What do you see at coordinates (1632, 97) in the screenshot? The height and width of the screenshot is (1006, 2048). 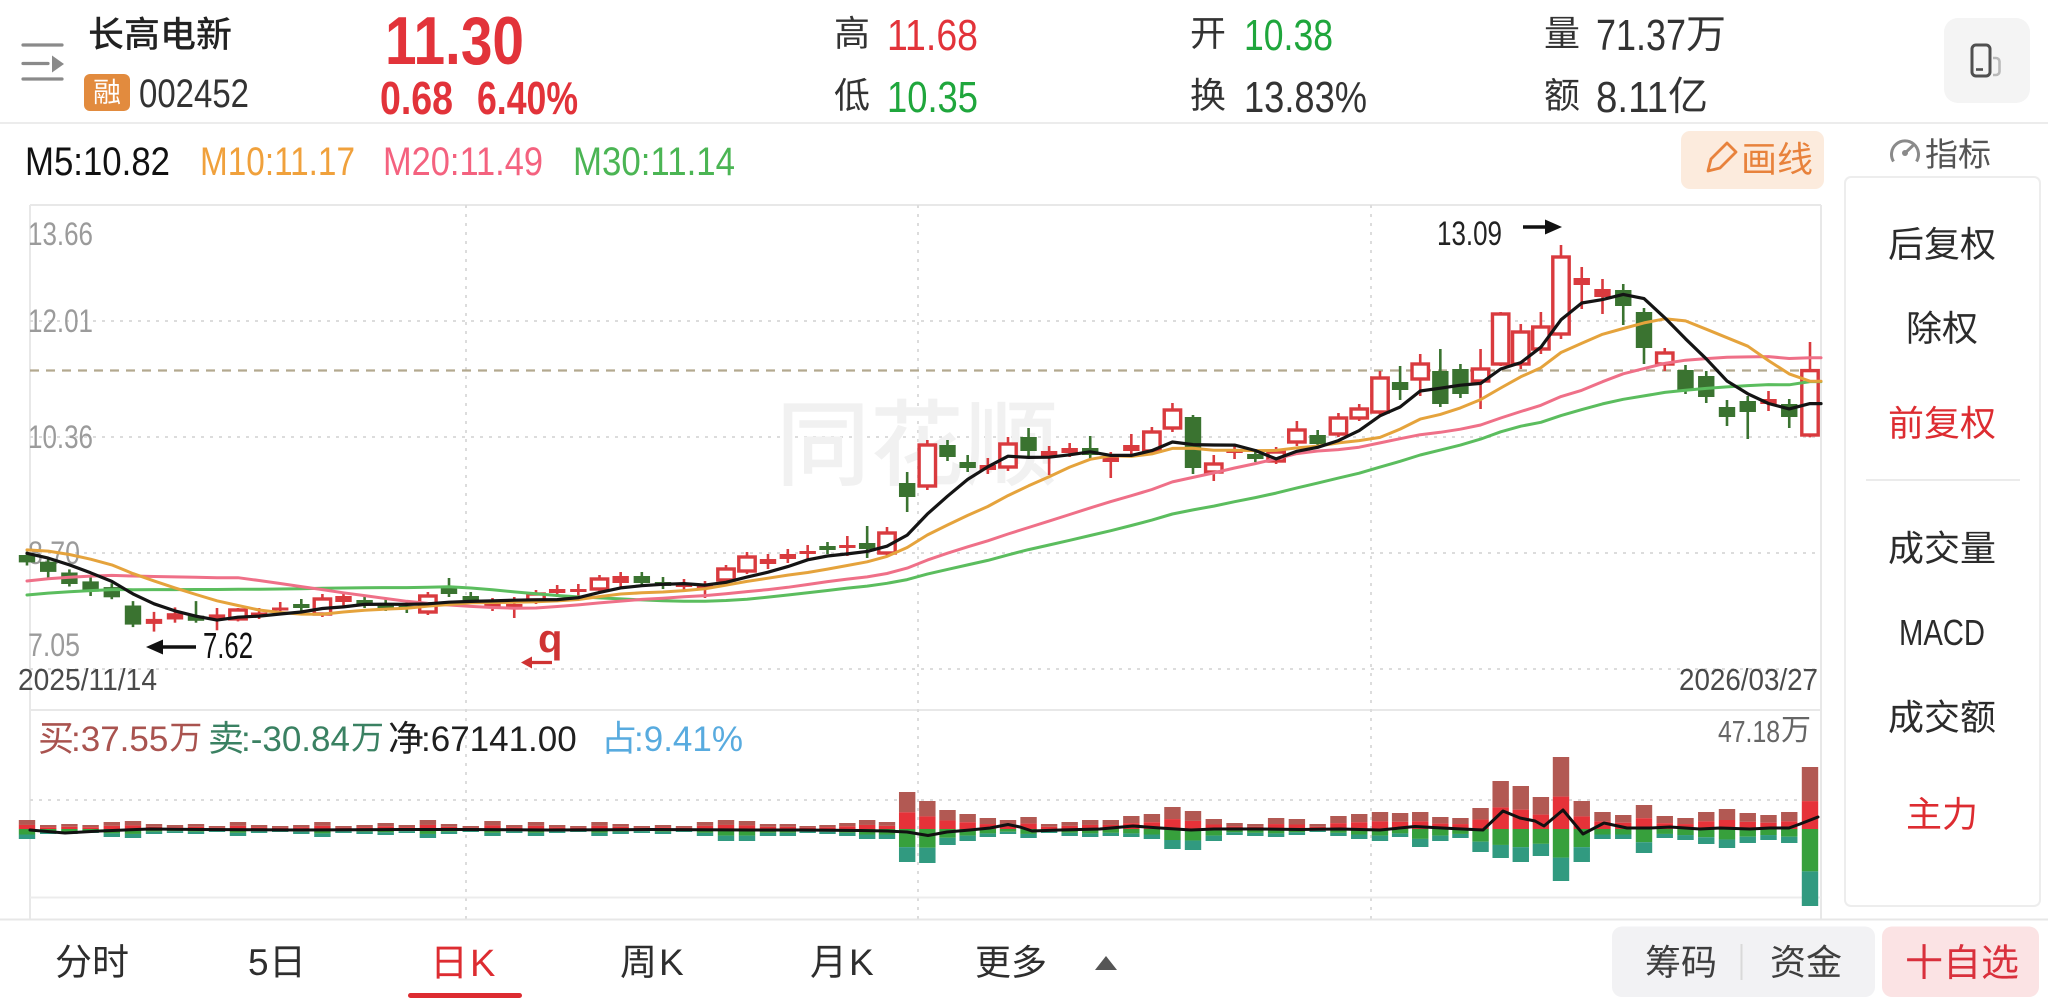 I see `svg-text: 8.11` at bounding box center [1632, 97].